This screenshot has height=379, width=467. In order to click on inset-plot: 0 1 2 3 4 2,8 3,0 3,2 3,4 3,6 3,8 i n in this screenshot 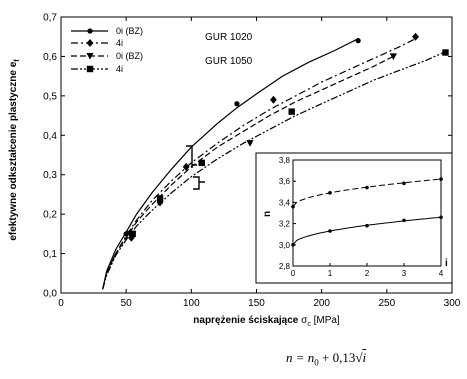, I will do `click(354, 218)`.